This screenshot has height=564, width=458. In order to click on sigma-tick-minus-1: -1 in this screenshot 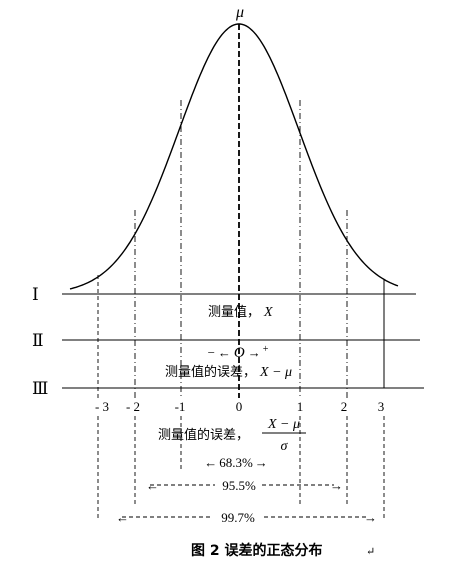, I will do `click(180, 406)`.